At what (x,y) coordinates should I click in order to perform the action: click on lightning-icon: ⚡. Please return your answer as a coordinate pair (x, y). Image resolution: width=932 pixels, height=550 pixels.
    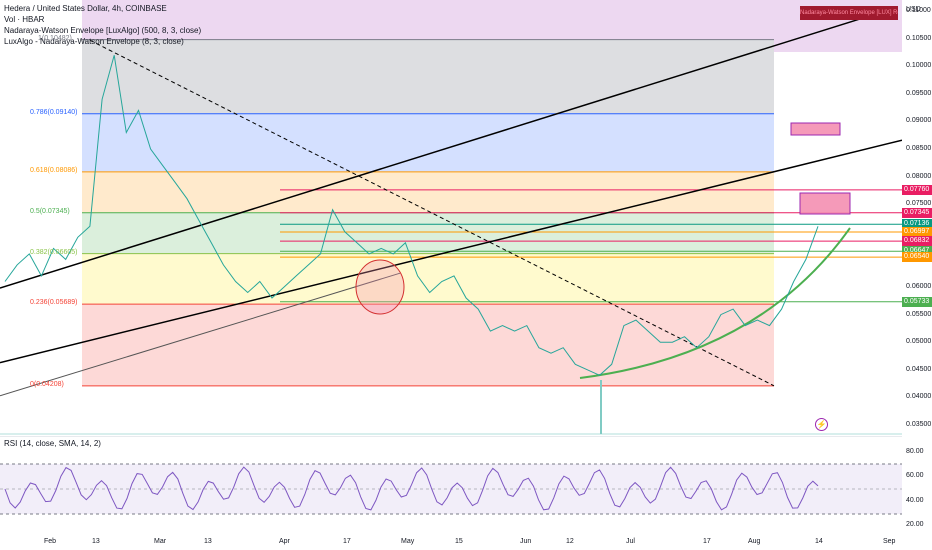
    Looking at the image, I should click on (821, 424).